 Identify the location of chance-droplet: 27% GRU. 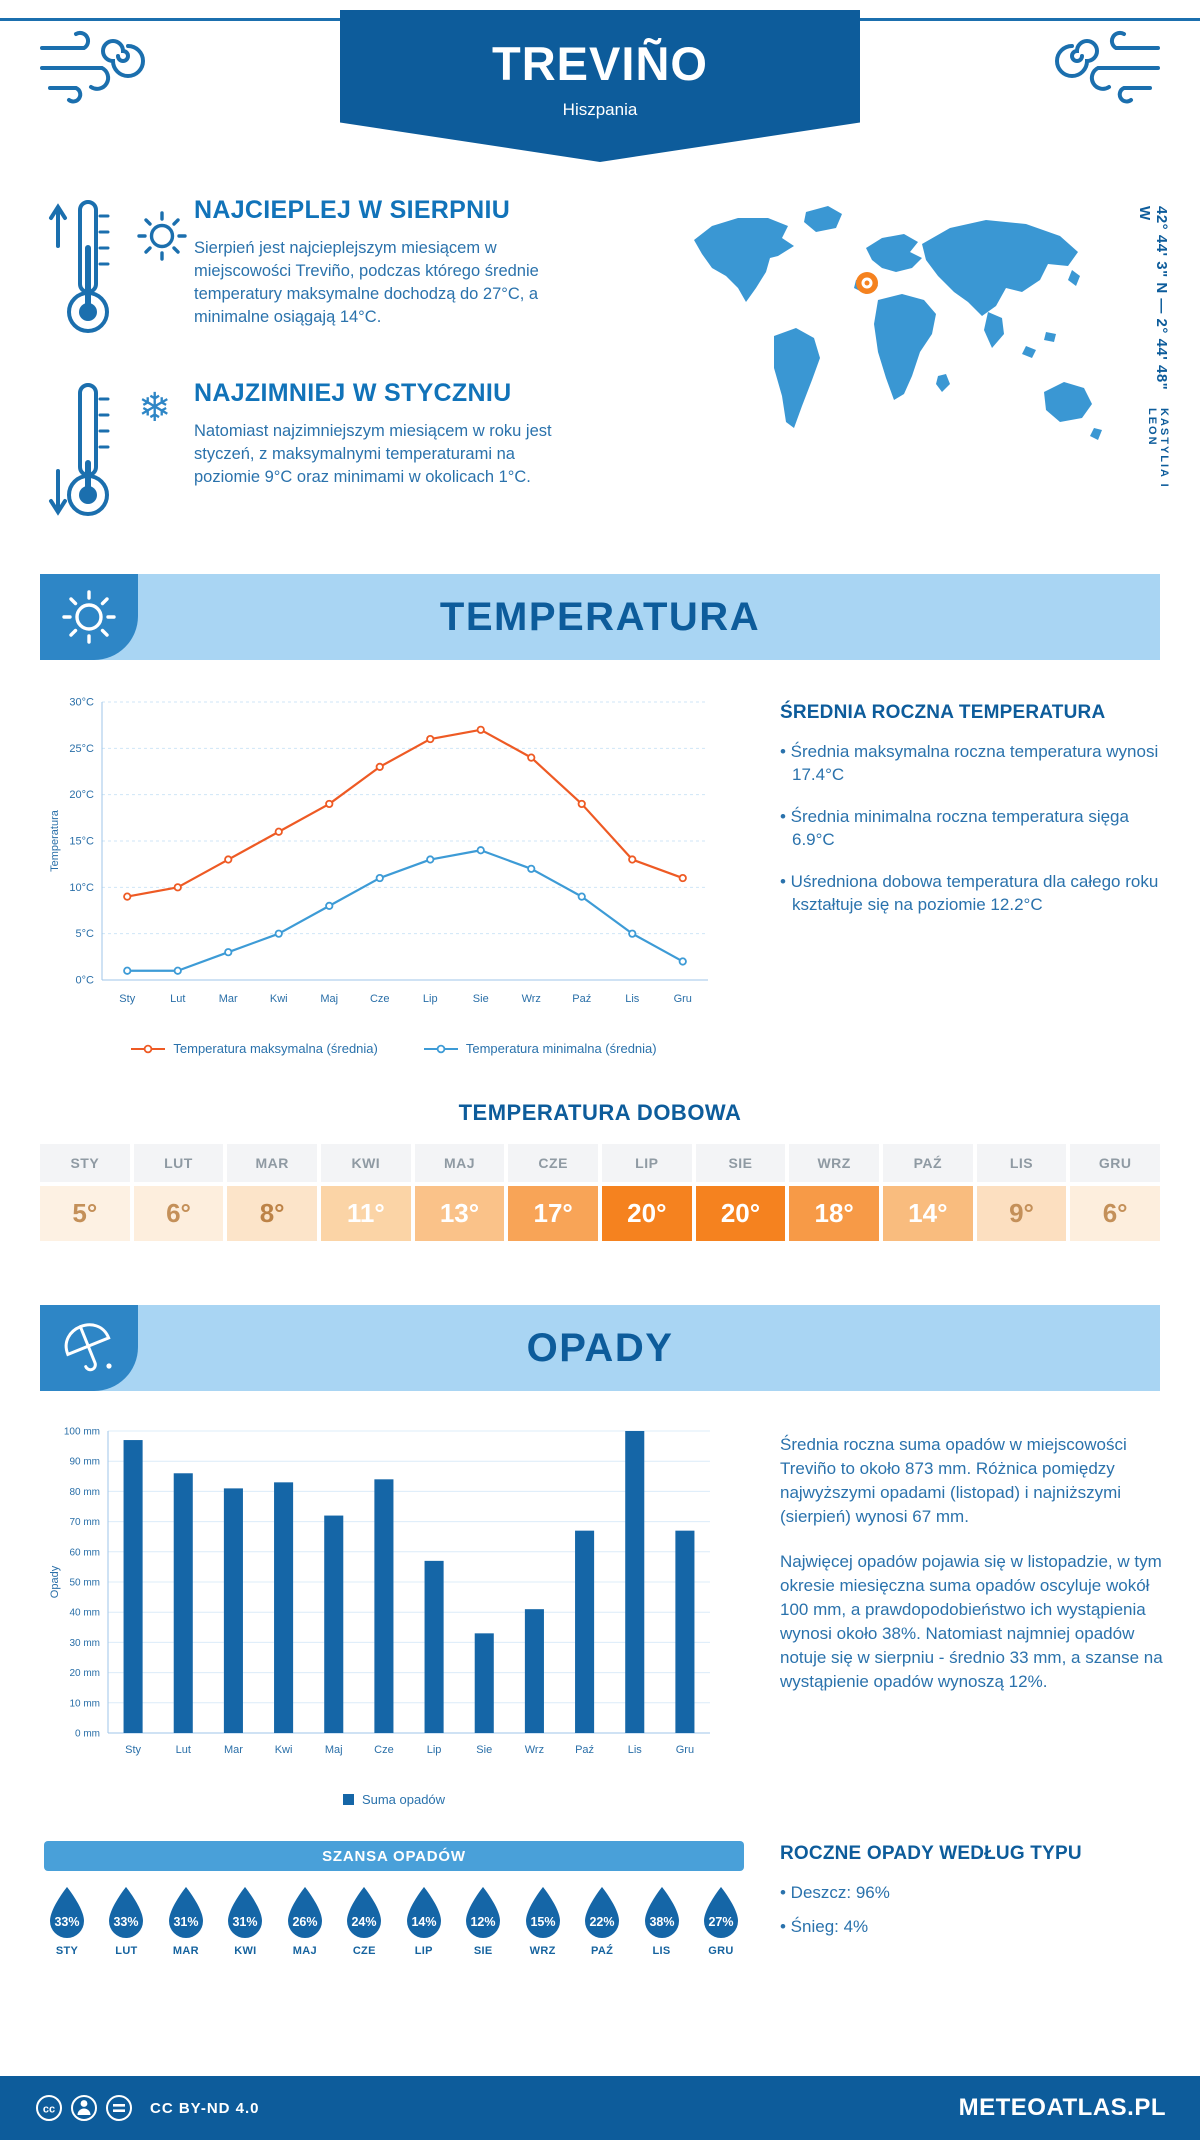
(721, 1921).